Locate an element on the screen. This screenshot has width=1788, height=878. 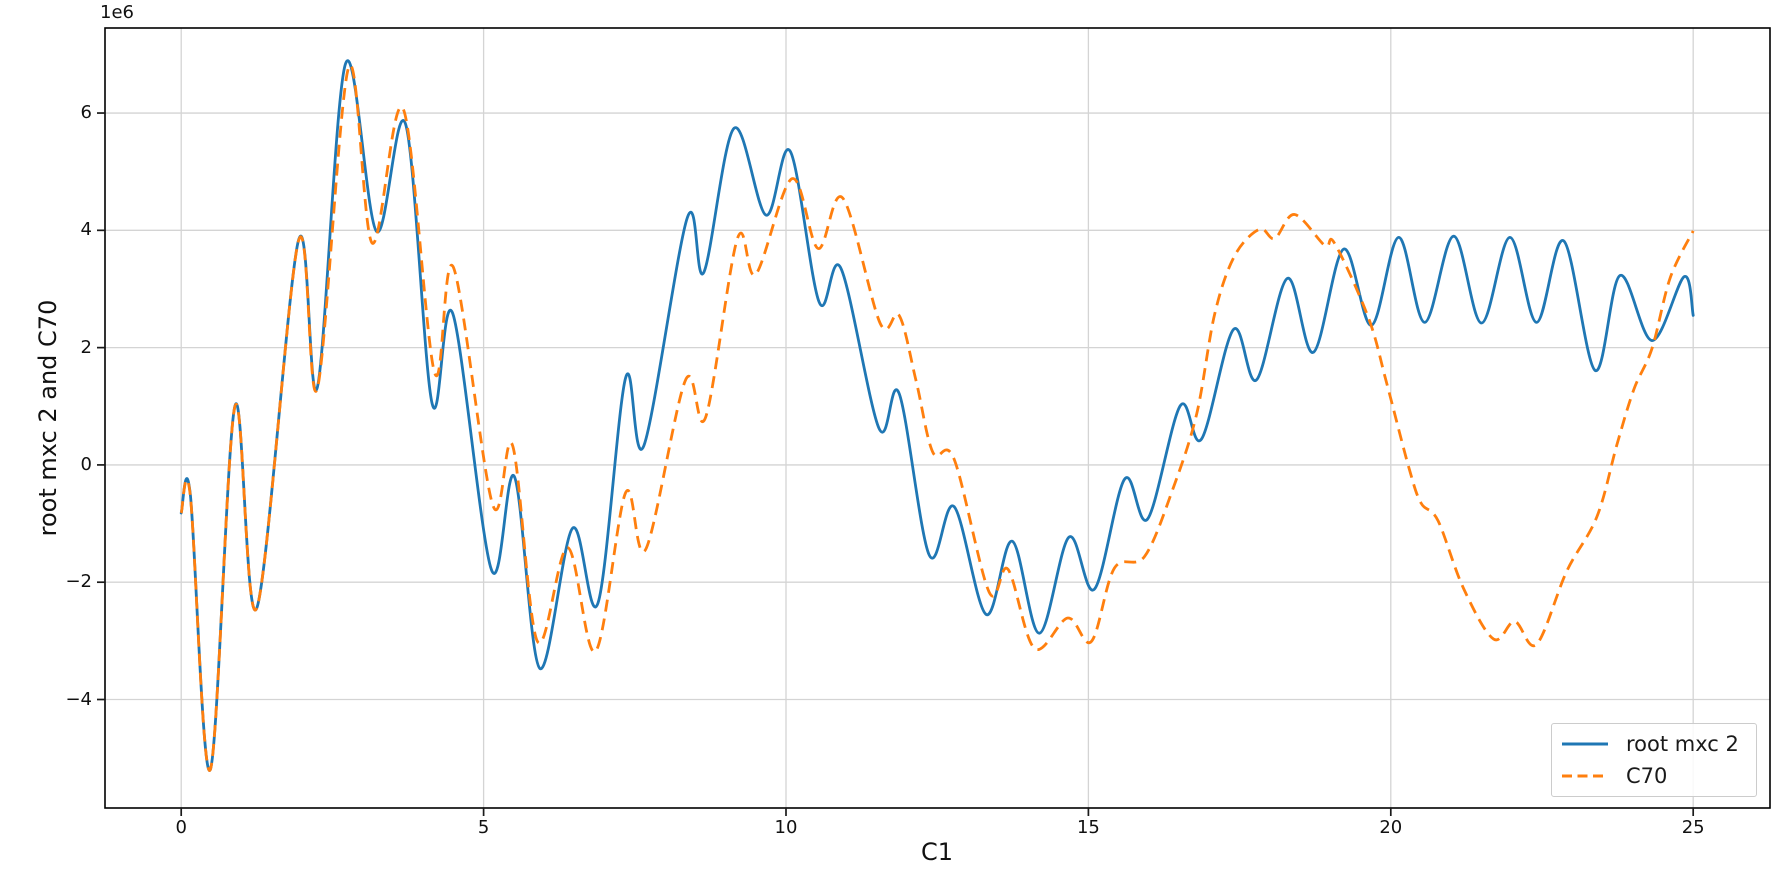
y-tick-label: 2 is located at coordinates (86, 347).